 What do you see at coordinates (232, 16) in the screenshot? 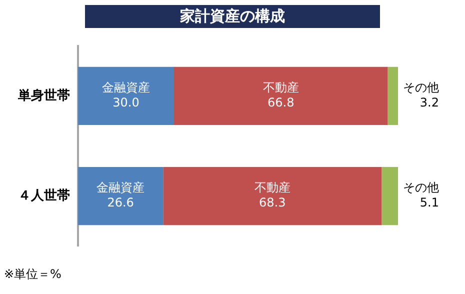
I see `chart-title: 家計資産の構成` at bounding box center [232, 16].